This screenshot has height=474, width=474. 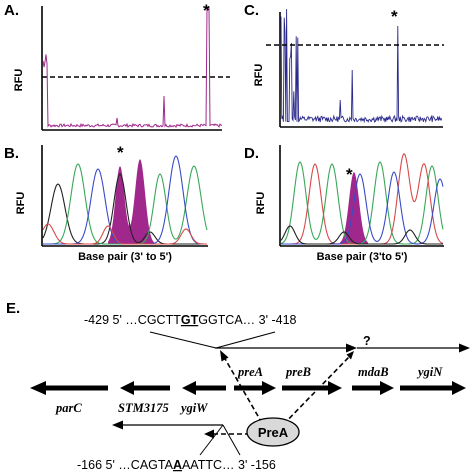 What do you see at coordinates (143, 408) in the screenshot?
I see `gene-label-stm3175: STM3175` at bounding box center [143, 408].